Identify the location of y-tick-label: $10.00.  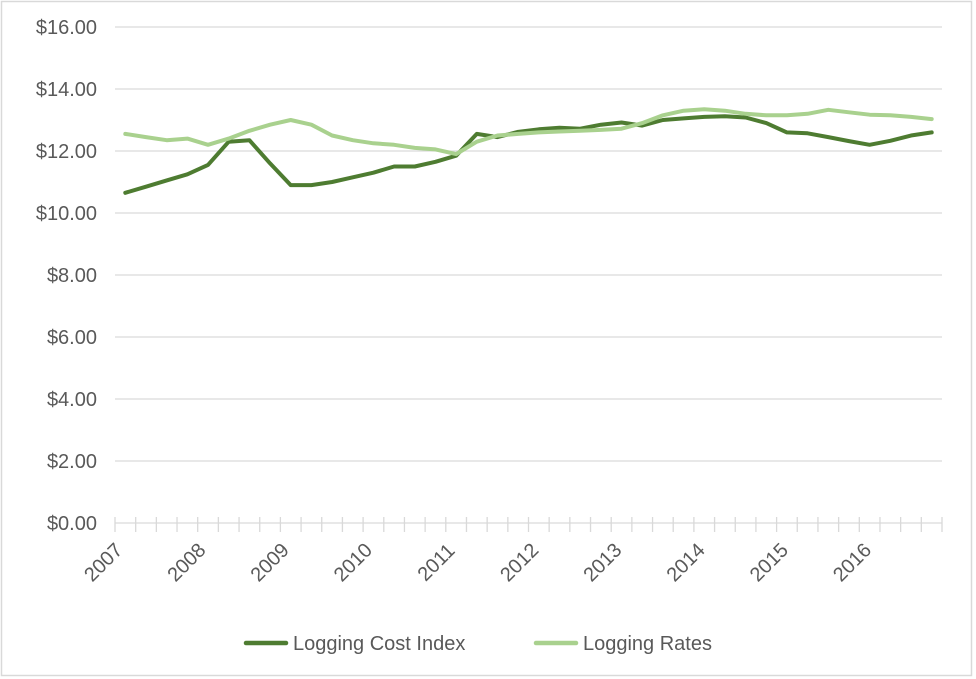
(66, 214).